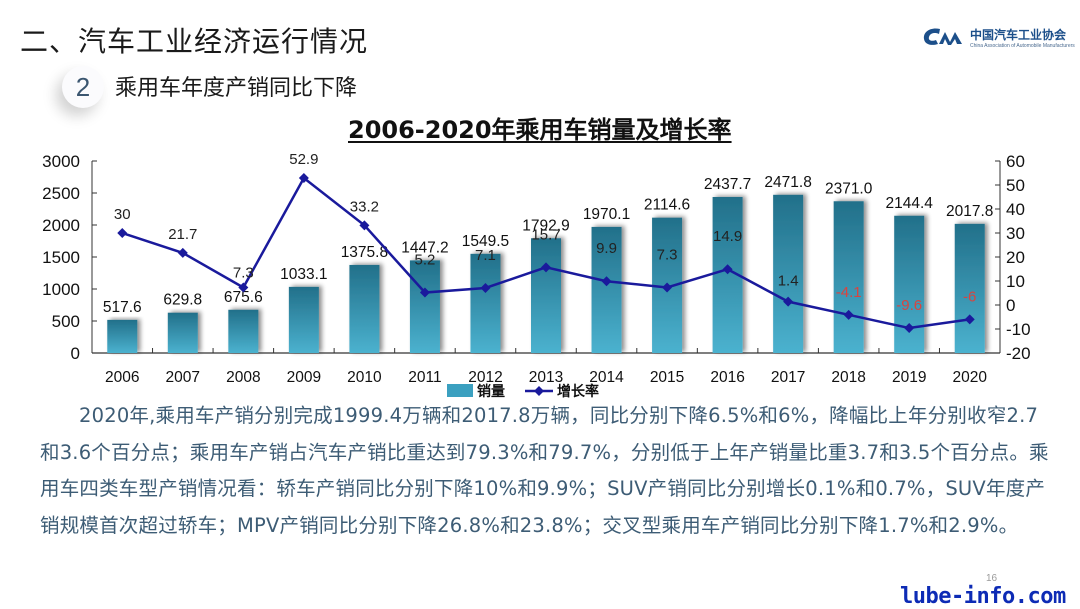 The height and width of the screenshot is (609, 1080). I want to click on bar-value-label: 1792.9, so click(545, 225).